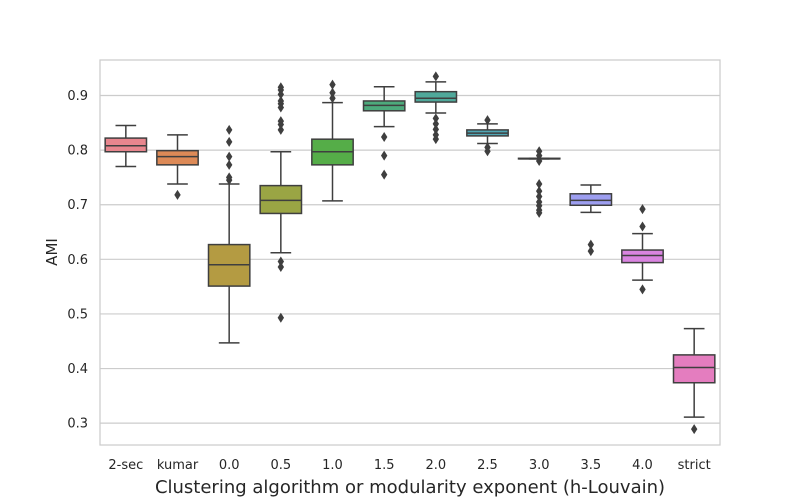 This screenshot has width=800, height=500. I want to click on y-tick-labels: 0.3 0.4 0.5 0.6 0.7 0.8 0.9, so click(77, 260).